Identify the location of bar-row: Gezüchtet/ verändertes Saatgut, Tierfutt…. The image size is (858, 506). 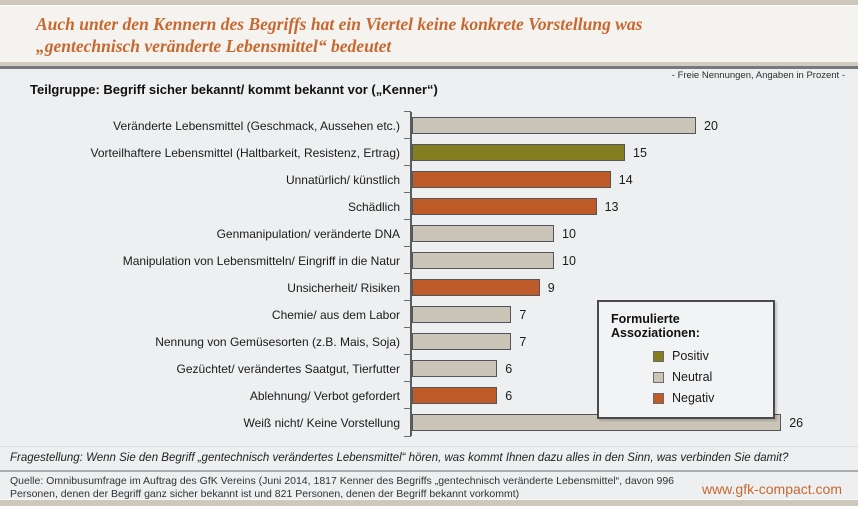
(429, 368).